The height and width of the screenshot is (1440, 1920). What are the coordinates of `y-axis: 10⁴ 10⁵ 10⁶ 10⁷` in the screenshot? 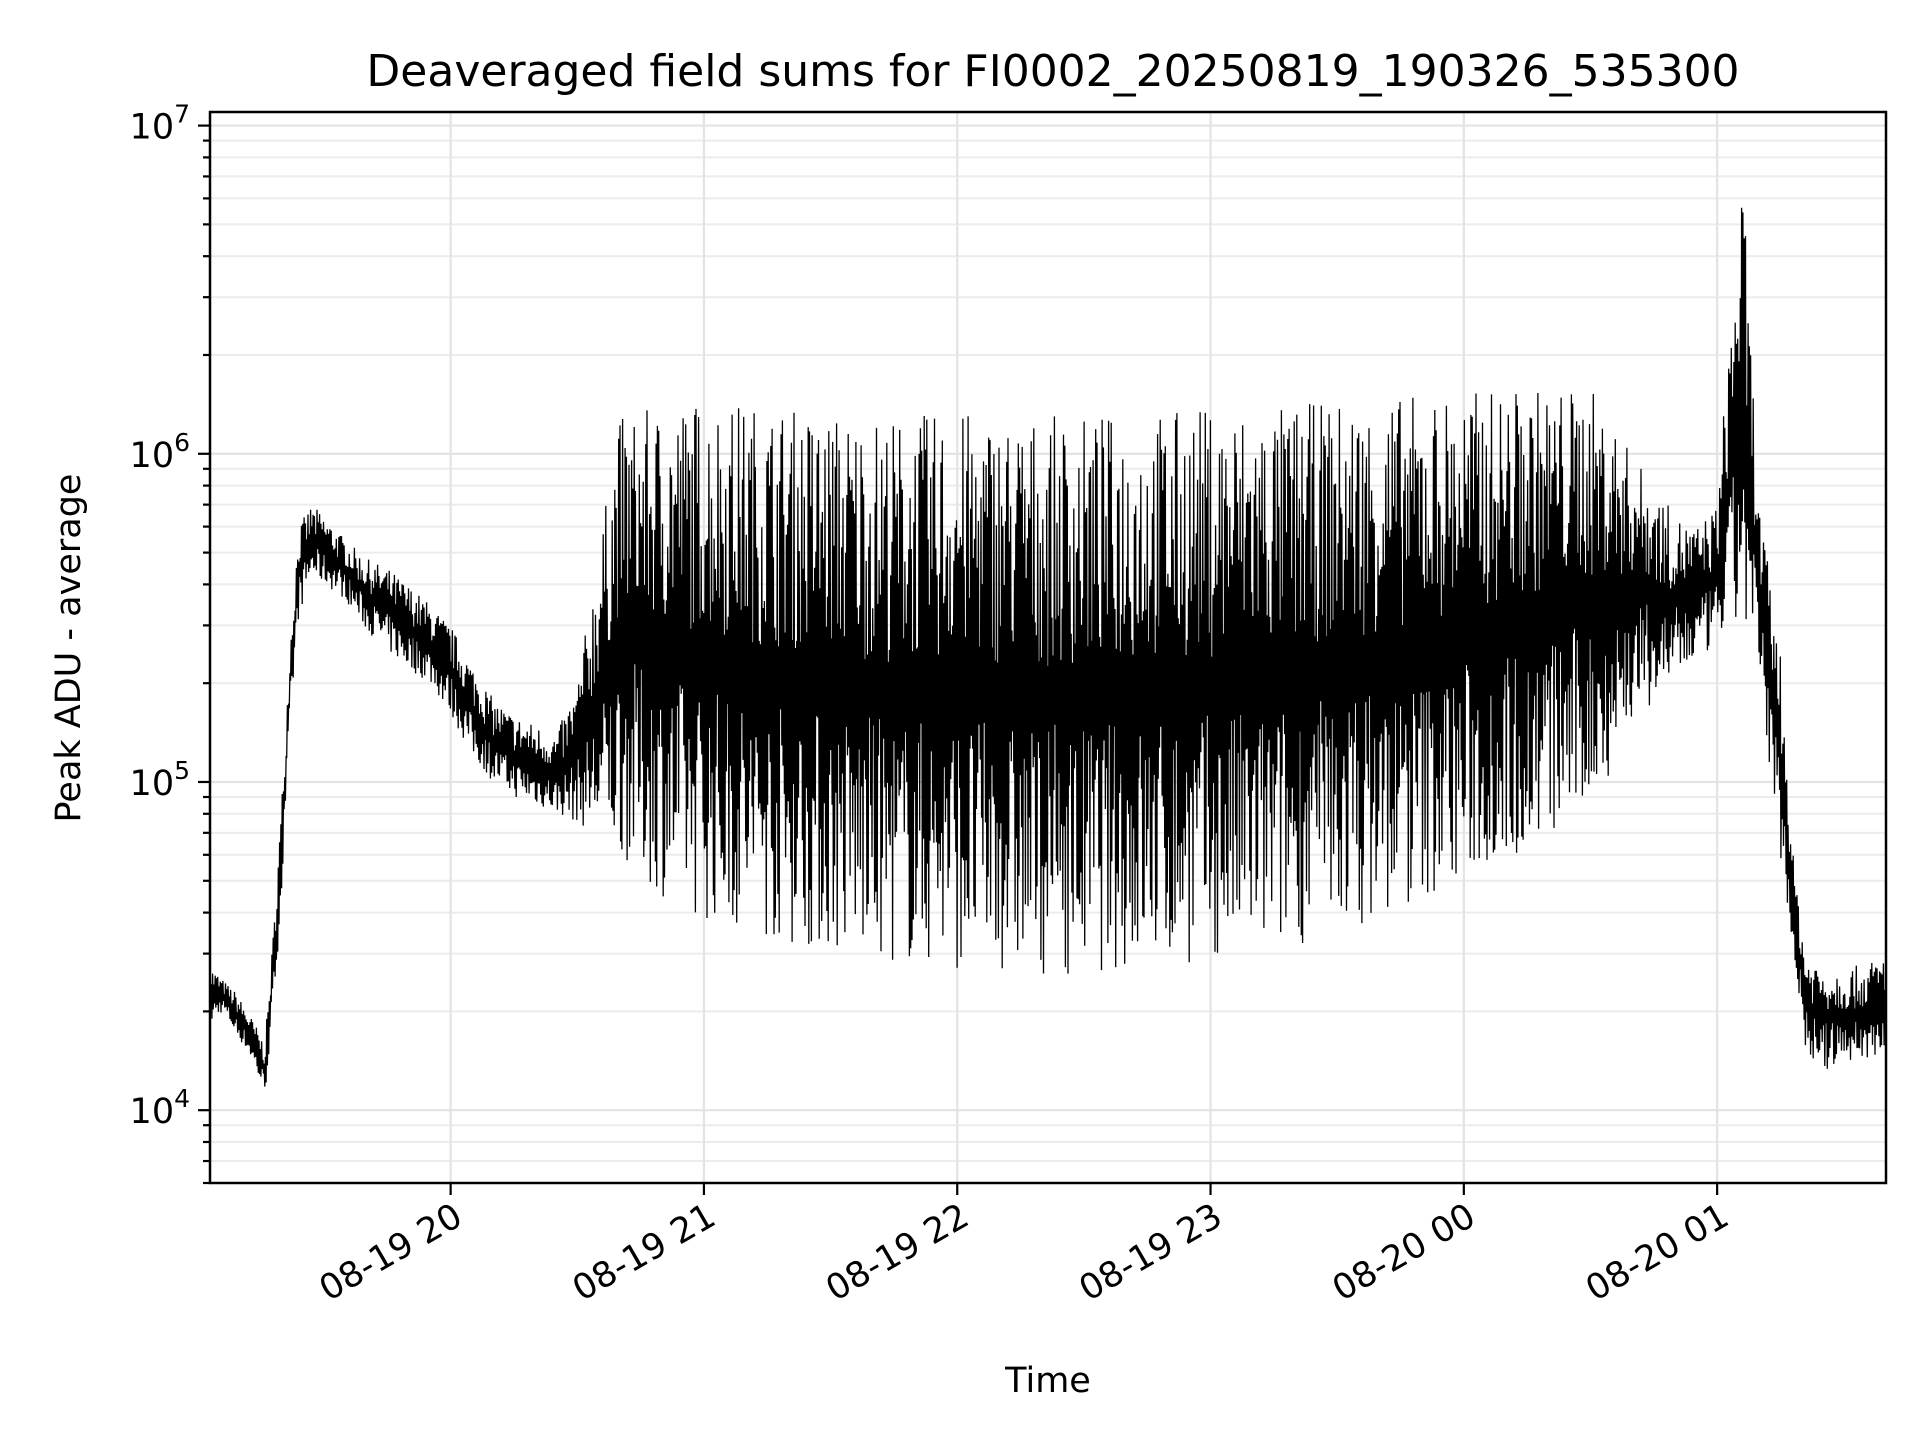 It's located at (170, 642).